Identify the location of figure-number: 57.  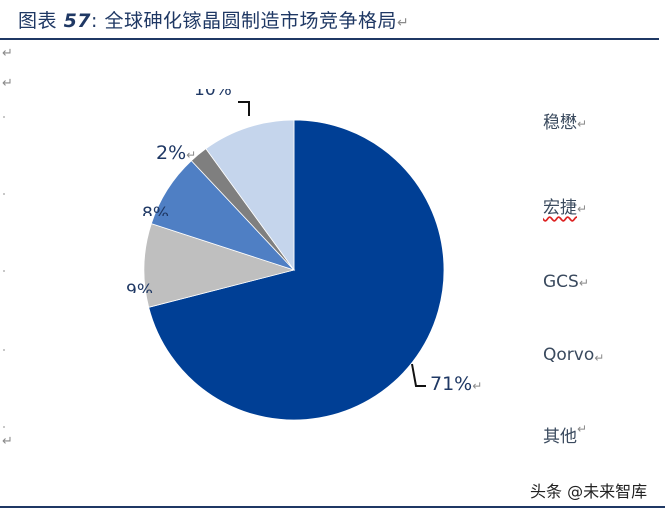
(77, 21).